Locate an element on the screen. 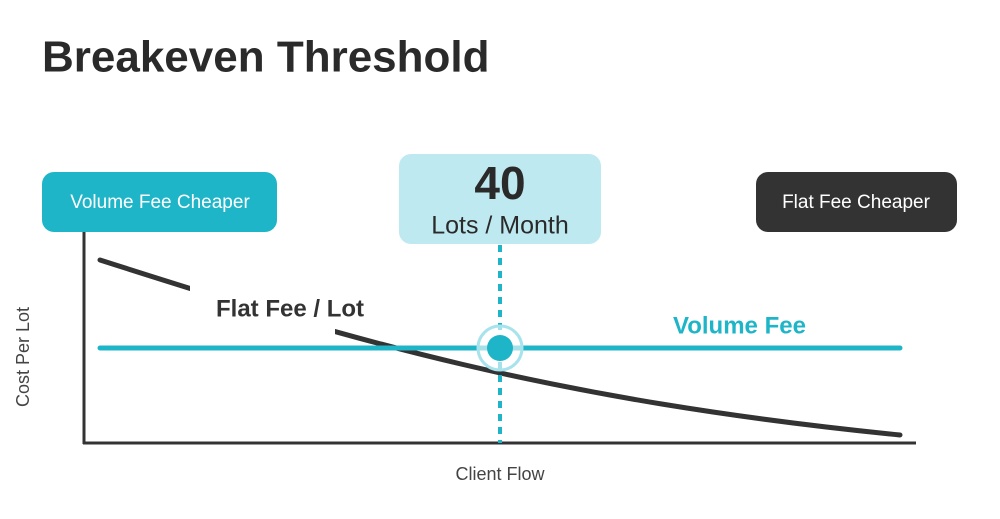 The width and height of the screenshot is (1000, 519). right-badge is located at coordinates (856, 202).